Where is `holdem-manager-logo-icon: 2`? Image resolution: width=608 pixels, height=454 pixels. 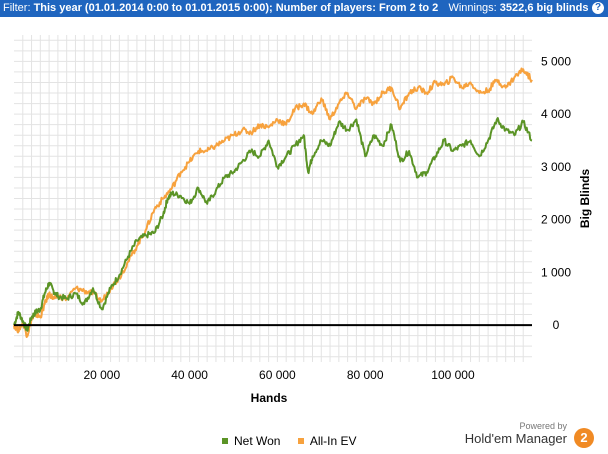
holdem-manager-logo-icon: 2 is located at coordinates (584, 438).